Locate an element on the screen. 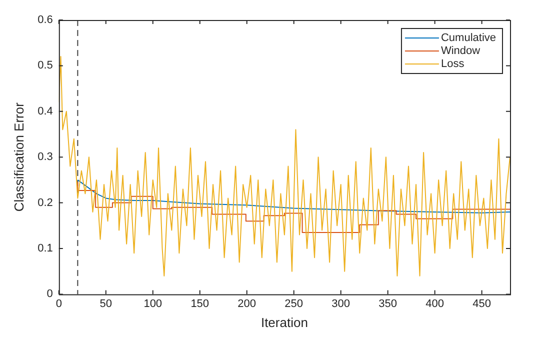 Image resolution: width=560 pixels, height=337 pixels. y-tick-label: 0 is located at coordinates (49, 294).